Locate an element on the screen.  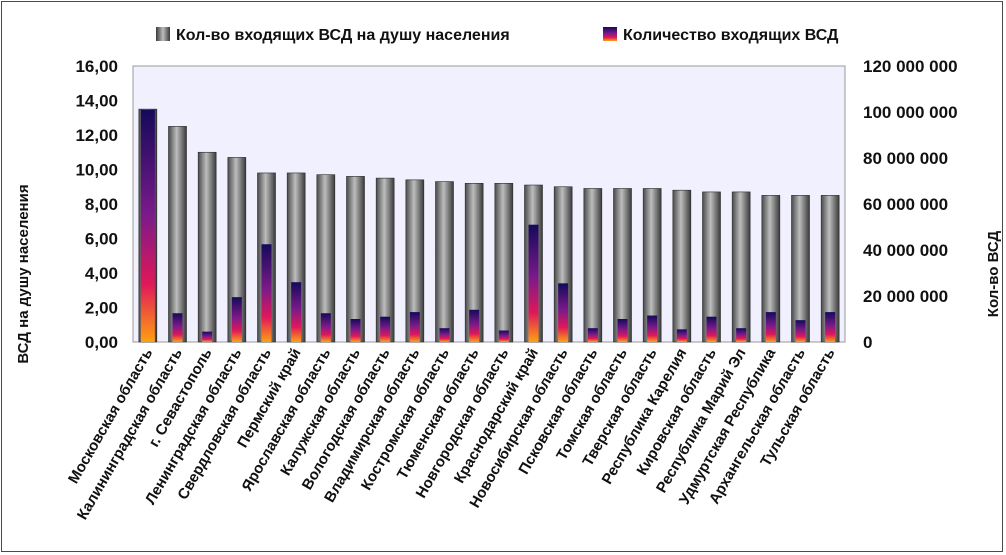
right-tick-label: 80 000 000 is located at coordinates (905, 158).